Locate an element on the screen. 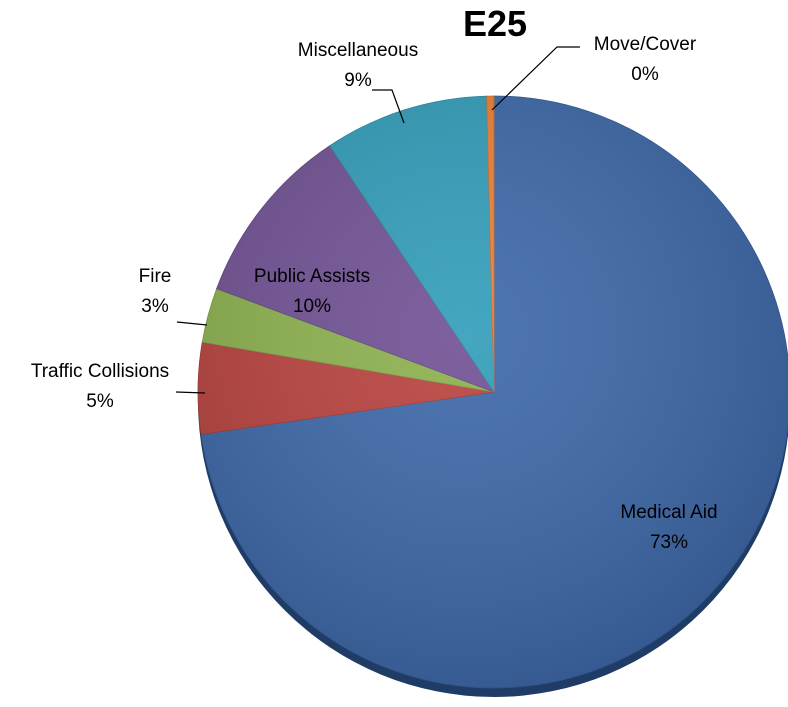  slice-percent-public-assists: 10% is located at coordinates (312, 306).